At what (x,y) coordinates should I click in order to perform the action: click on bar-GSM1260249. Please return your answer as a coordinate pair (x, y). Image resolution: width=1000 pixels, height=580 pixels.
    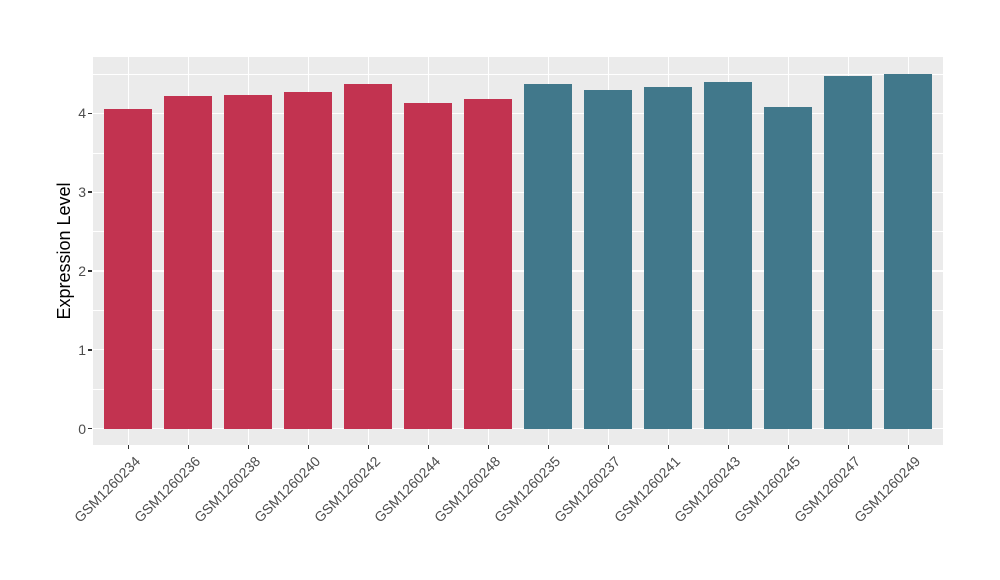
    Looking at the image, I should click on (908, 251).